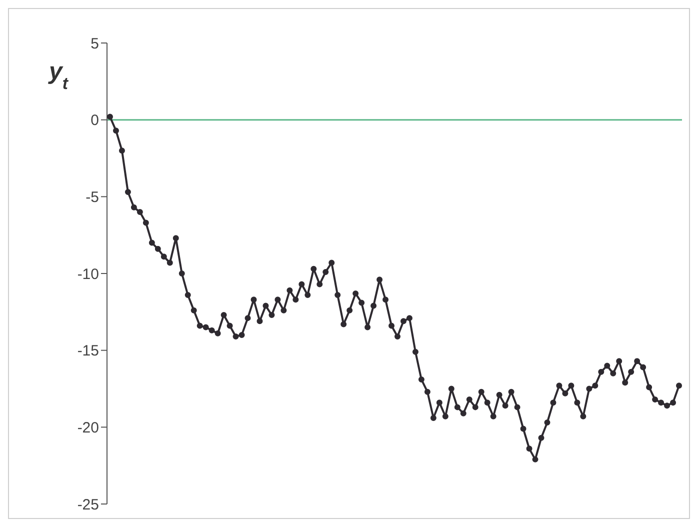  Describe the element at coordinates (59, 75) in the screenshot. I see `y-axis-title: y$_{t}$` at that location.